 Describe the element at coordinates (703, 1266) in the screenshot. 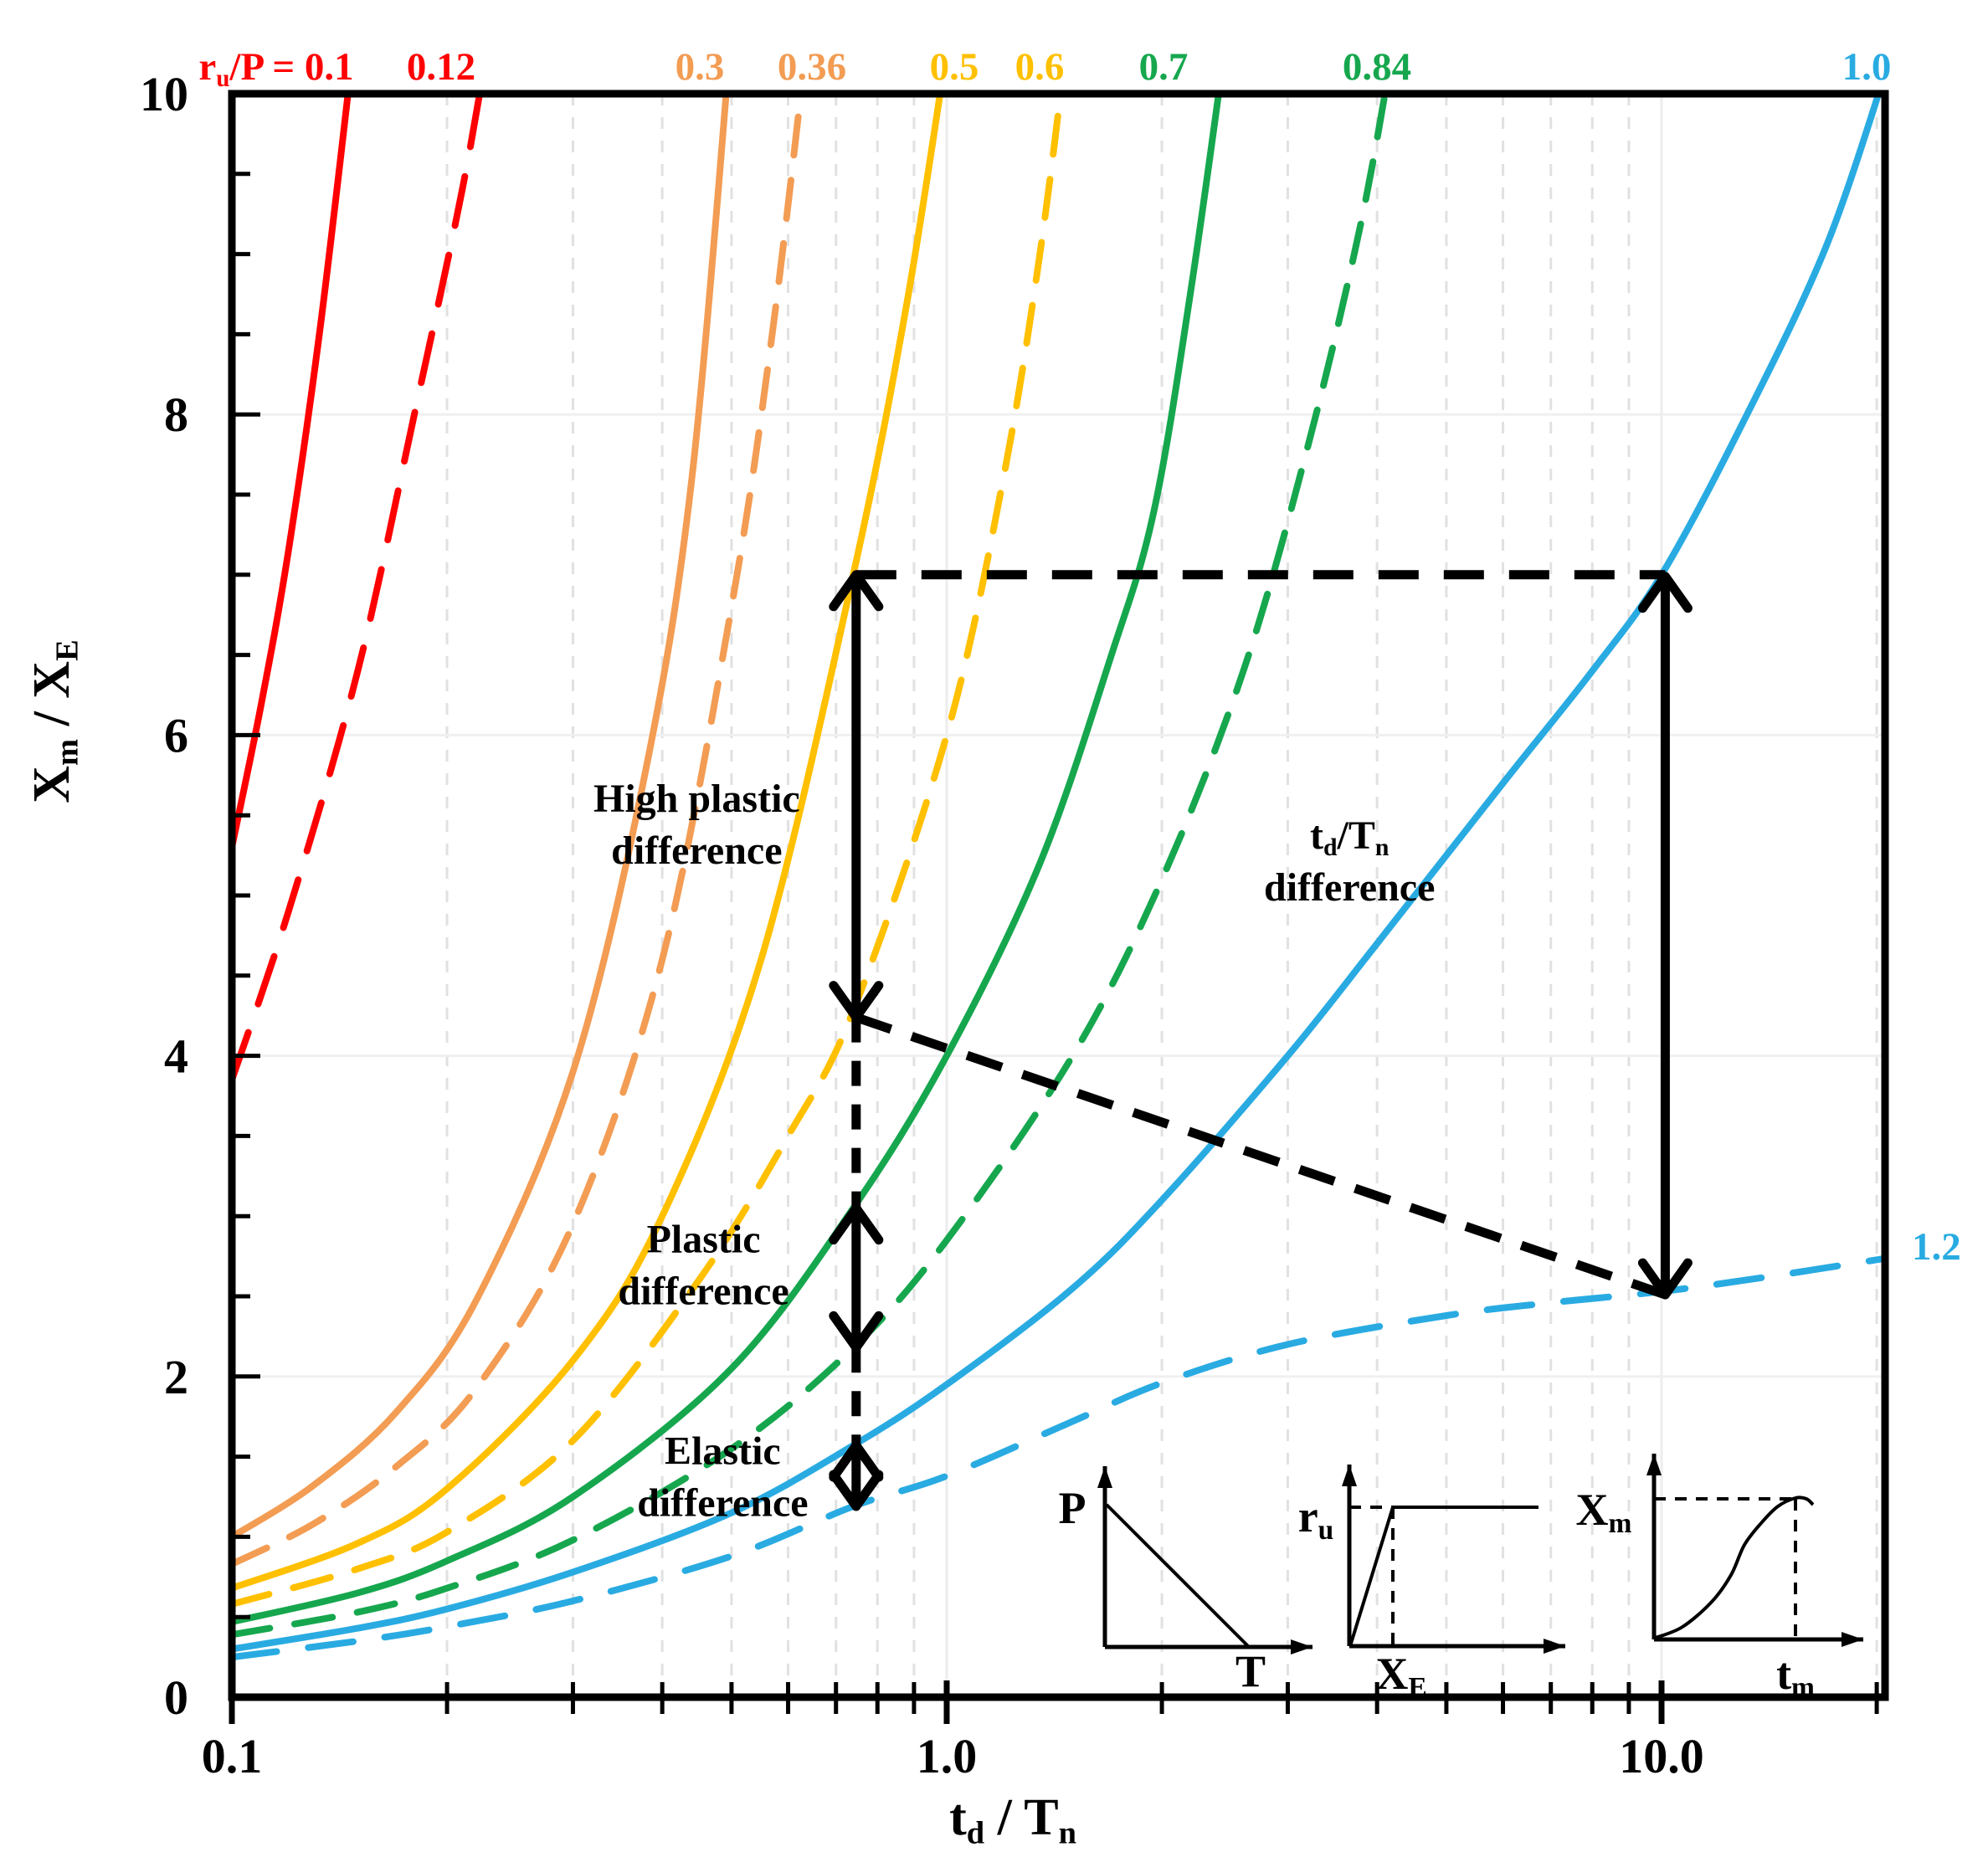

I see `annotation-plastic-difference: Plastic difference` at that location.